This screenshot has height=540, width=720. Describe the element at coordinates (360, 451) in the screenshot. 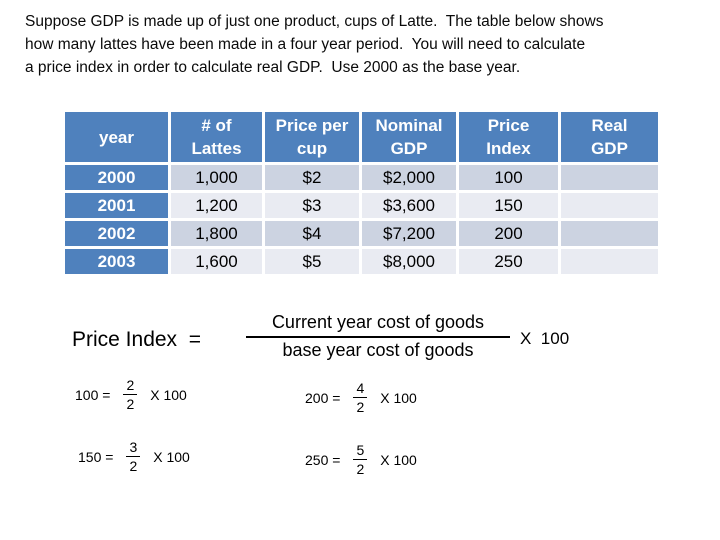

I see `equation-numerator: 5` at that location.